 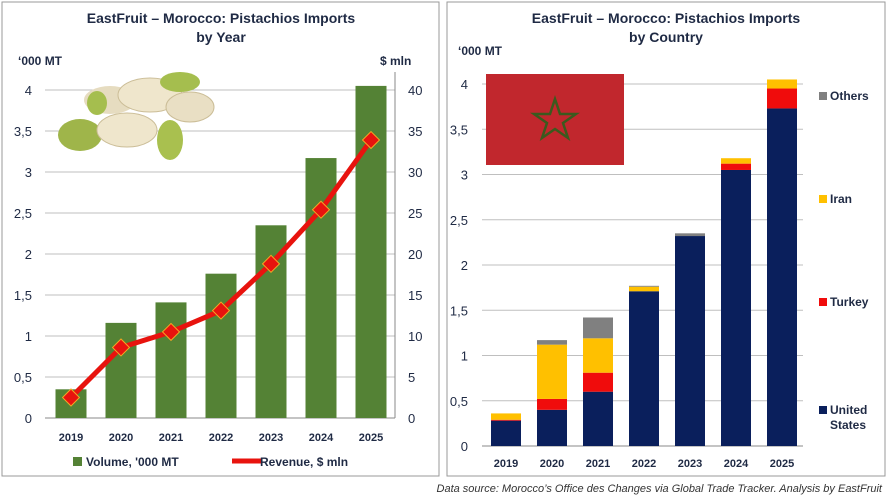 What do you see at coordinates (848, 425) in the screenshot?
I see `legend-label: States` at bounding box center [848, 425].